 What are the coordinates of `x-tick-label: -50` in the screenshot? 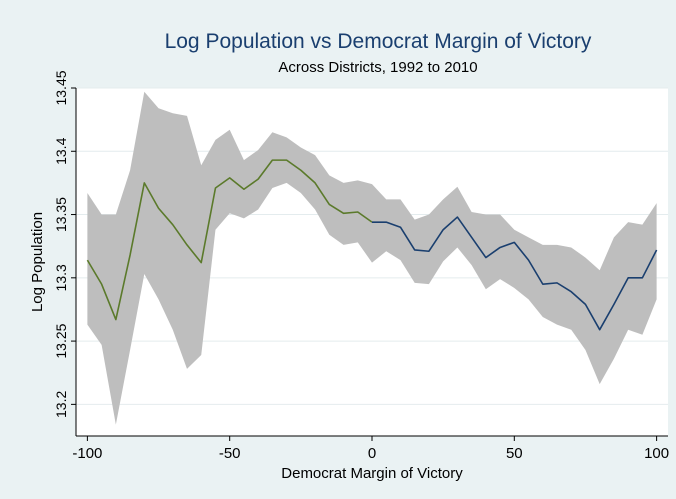 It's located at (230, 453).